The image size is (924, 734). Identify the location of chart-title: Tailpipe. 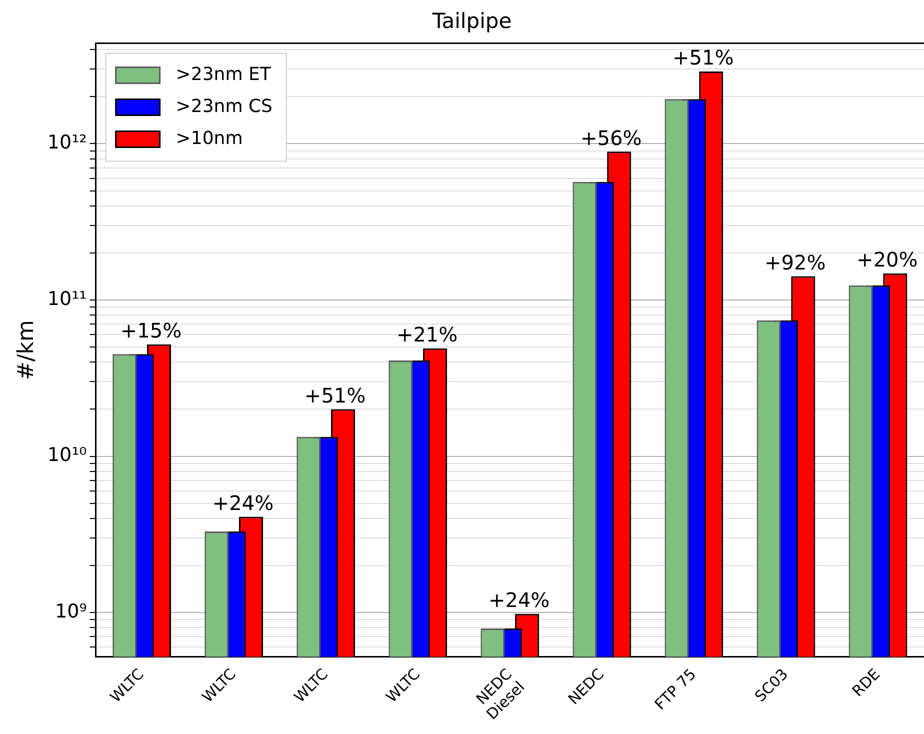
(471, 21).